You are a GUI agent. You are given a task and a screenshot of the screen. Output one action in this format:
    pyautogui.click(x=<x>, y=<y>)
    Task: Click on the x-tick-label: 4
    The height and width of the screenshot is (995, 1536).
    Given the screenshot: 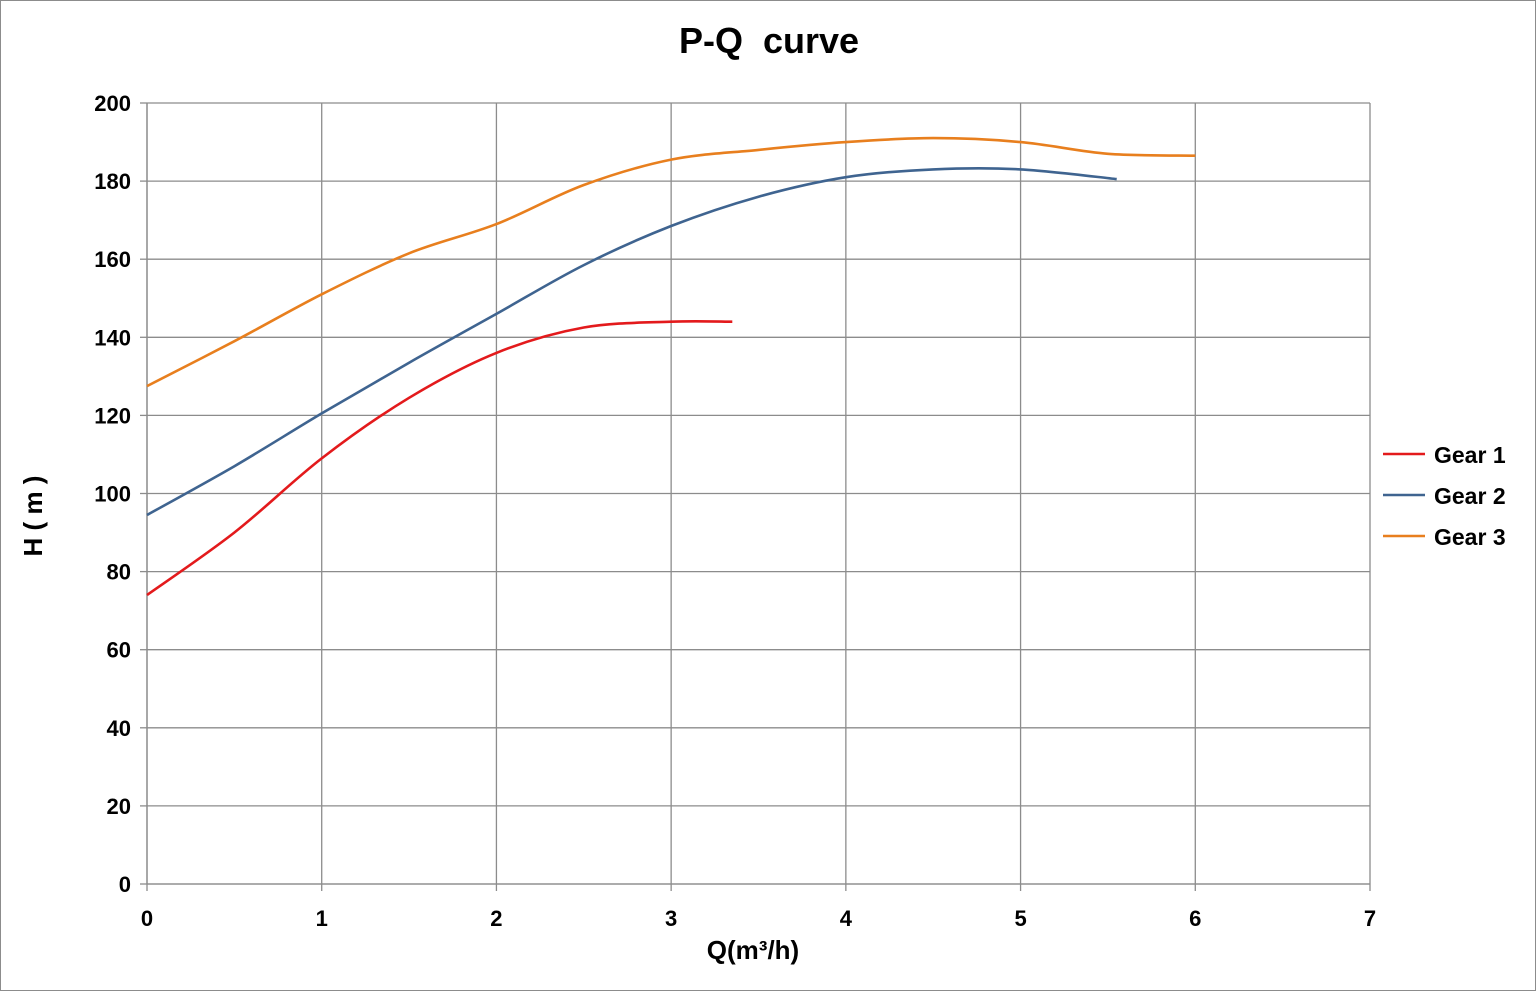 What is the action you would take?
    pyautogui.click(x=846, y=918)
    